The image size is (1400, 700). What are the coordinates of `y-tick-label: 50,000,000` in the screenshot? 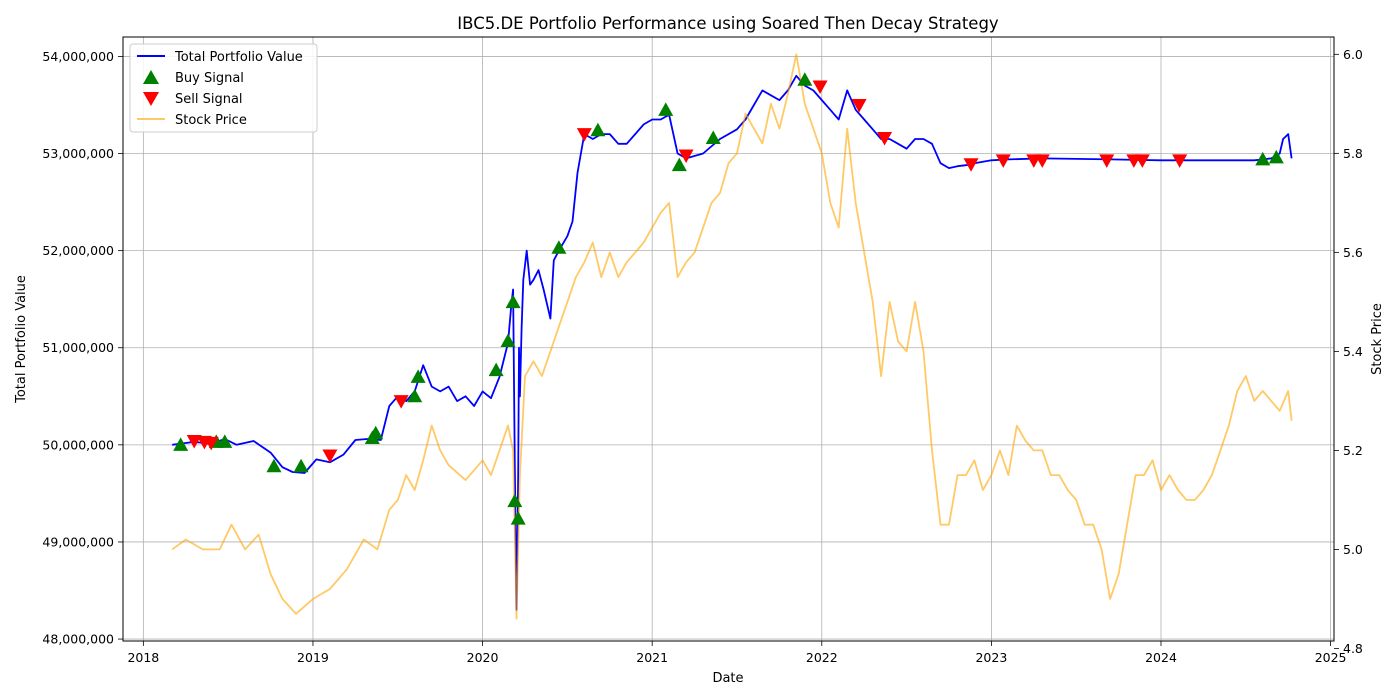 It's located at (78, 444).